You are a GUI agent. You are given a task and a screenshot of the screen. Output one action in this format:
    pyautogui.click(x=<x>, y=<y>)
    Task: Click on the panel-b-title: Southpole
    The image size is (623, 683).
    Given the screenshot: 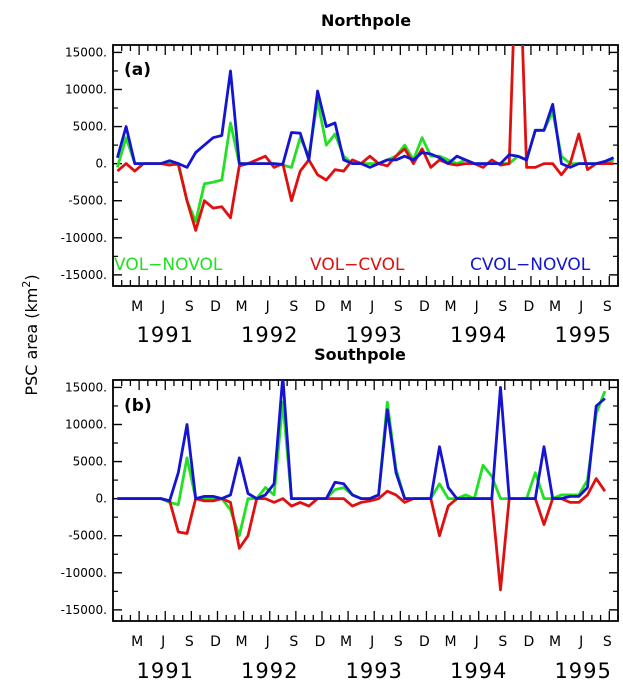 What is the action you would take?
    pyautogui.click(x=360, y=354)
    